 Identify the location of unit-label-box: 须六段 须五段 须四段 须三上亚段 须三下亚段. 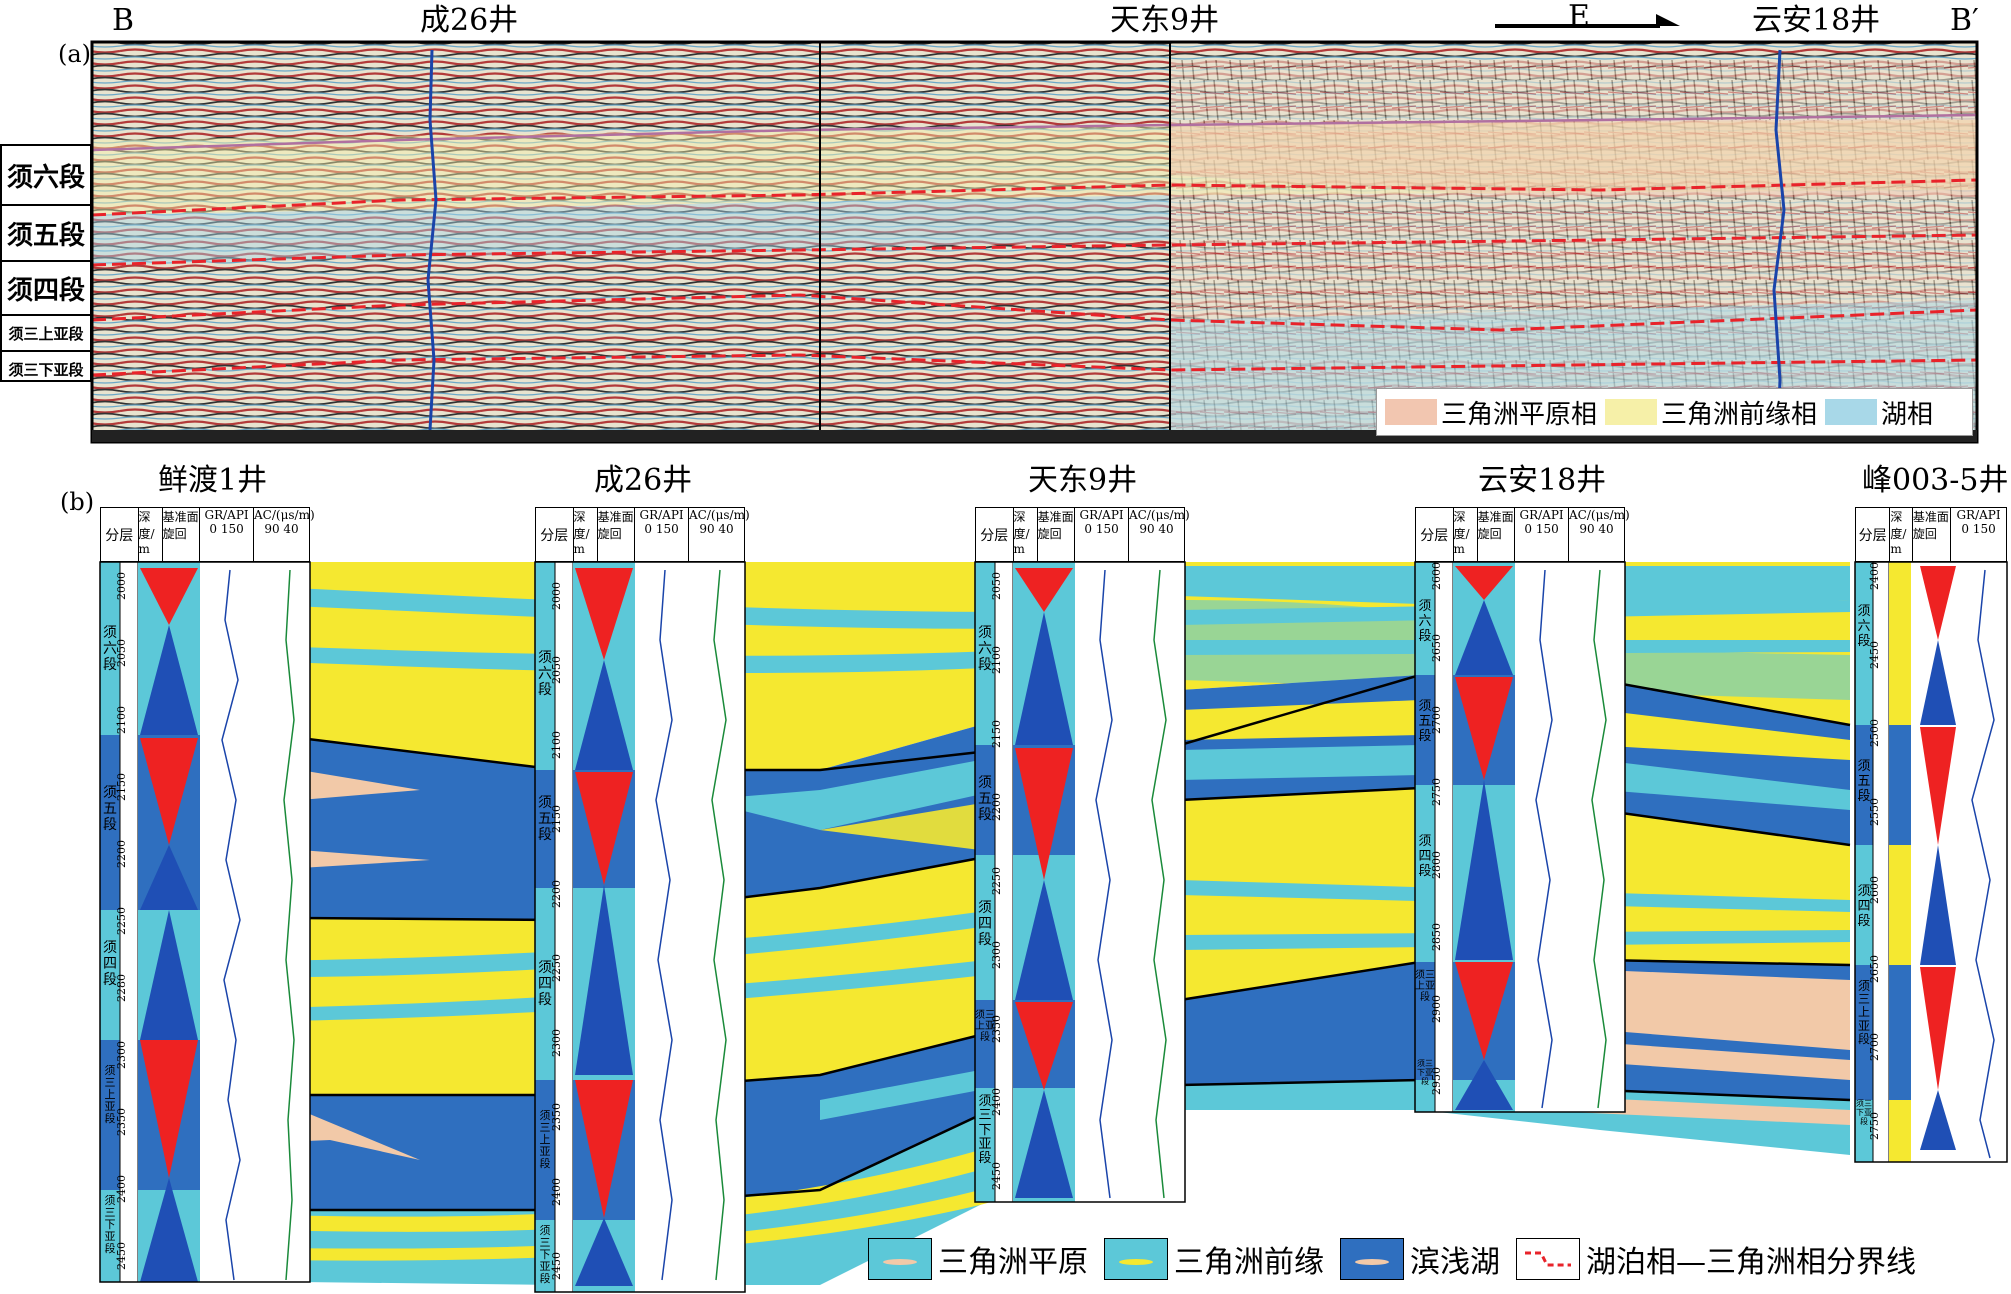
(46, 263).